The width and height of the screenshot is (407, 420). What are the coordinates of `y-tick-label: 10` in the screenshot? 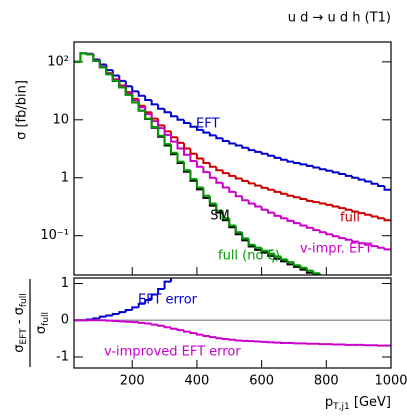 It's located at (60, 119).